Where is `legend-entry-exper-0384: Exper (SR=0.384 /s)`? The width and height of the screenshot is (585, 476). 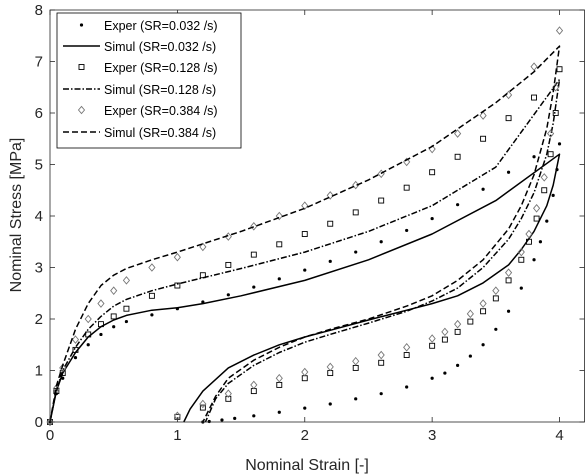 legend-entry-exper-0384: Exper (SR=0.384 /s) is located at coordinates (147, 111).